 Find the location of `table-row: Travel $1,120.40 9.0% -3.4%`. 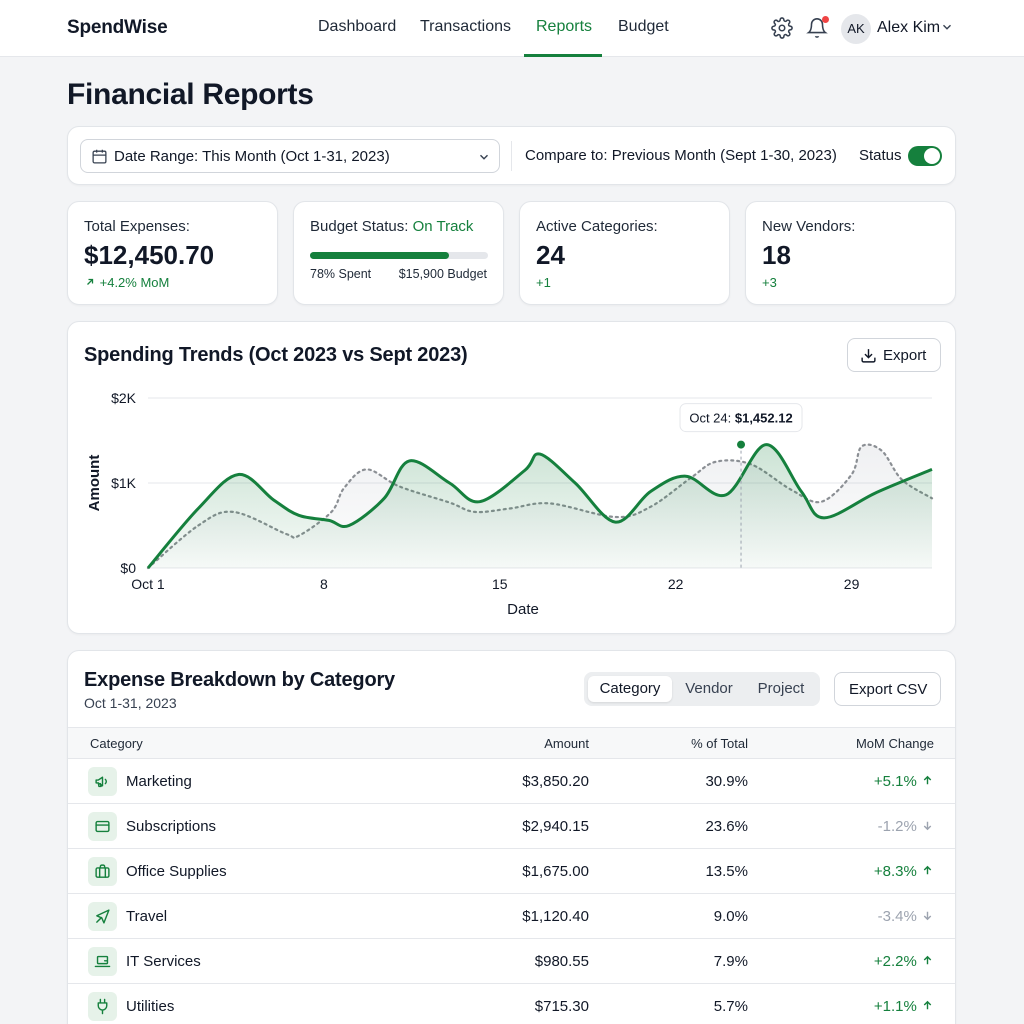

table-row: Travel $1,120.40 9.0% -3.4% is located at coordinates (511, 916).